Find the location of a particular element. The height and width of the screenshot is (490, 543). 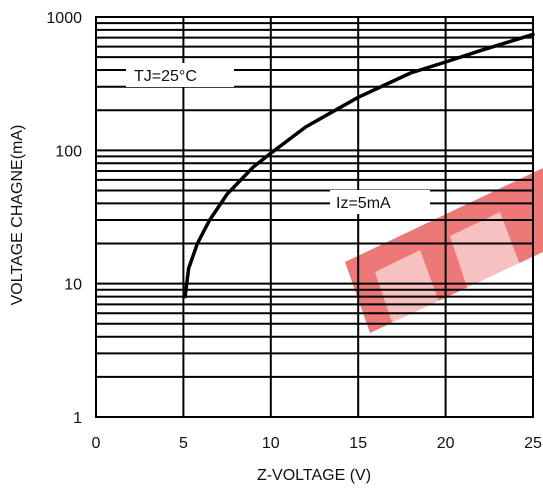

y-tick-labels: 1 10 100 1000 is located at coordinates (64, 218).